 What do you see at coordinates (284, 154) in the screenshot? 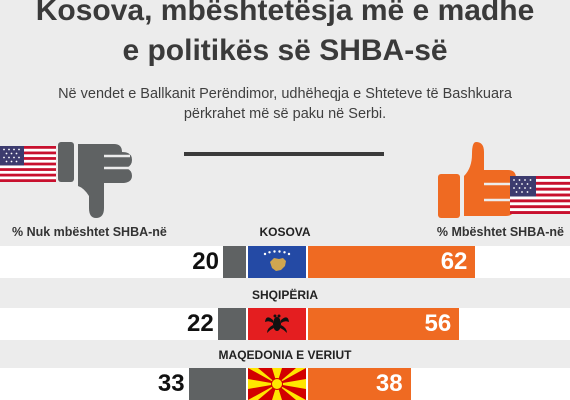
I see `divider` at bounding box center [284, 154].